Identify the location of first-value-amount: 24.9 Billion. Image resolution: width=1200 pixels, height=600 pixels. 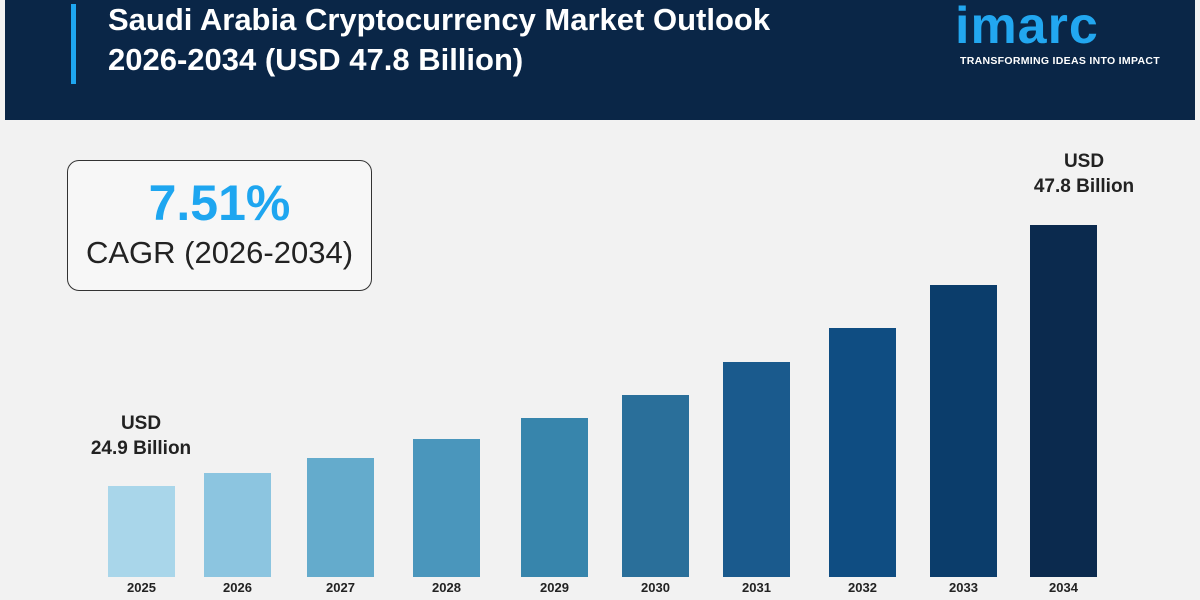
(141, 448).